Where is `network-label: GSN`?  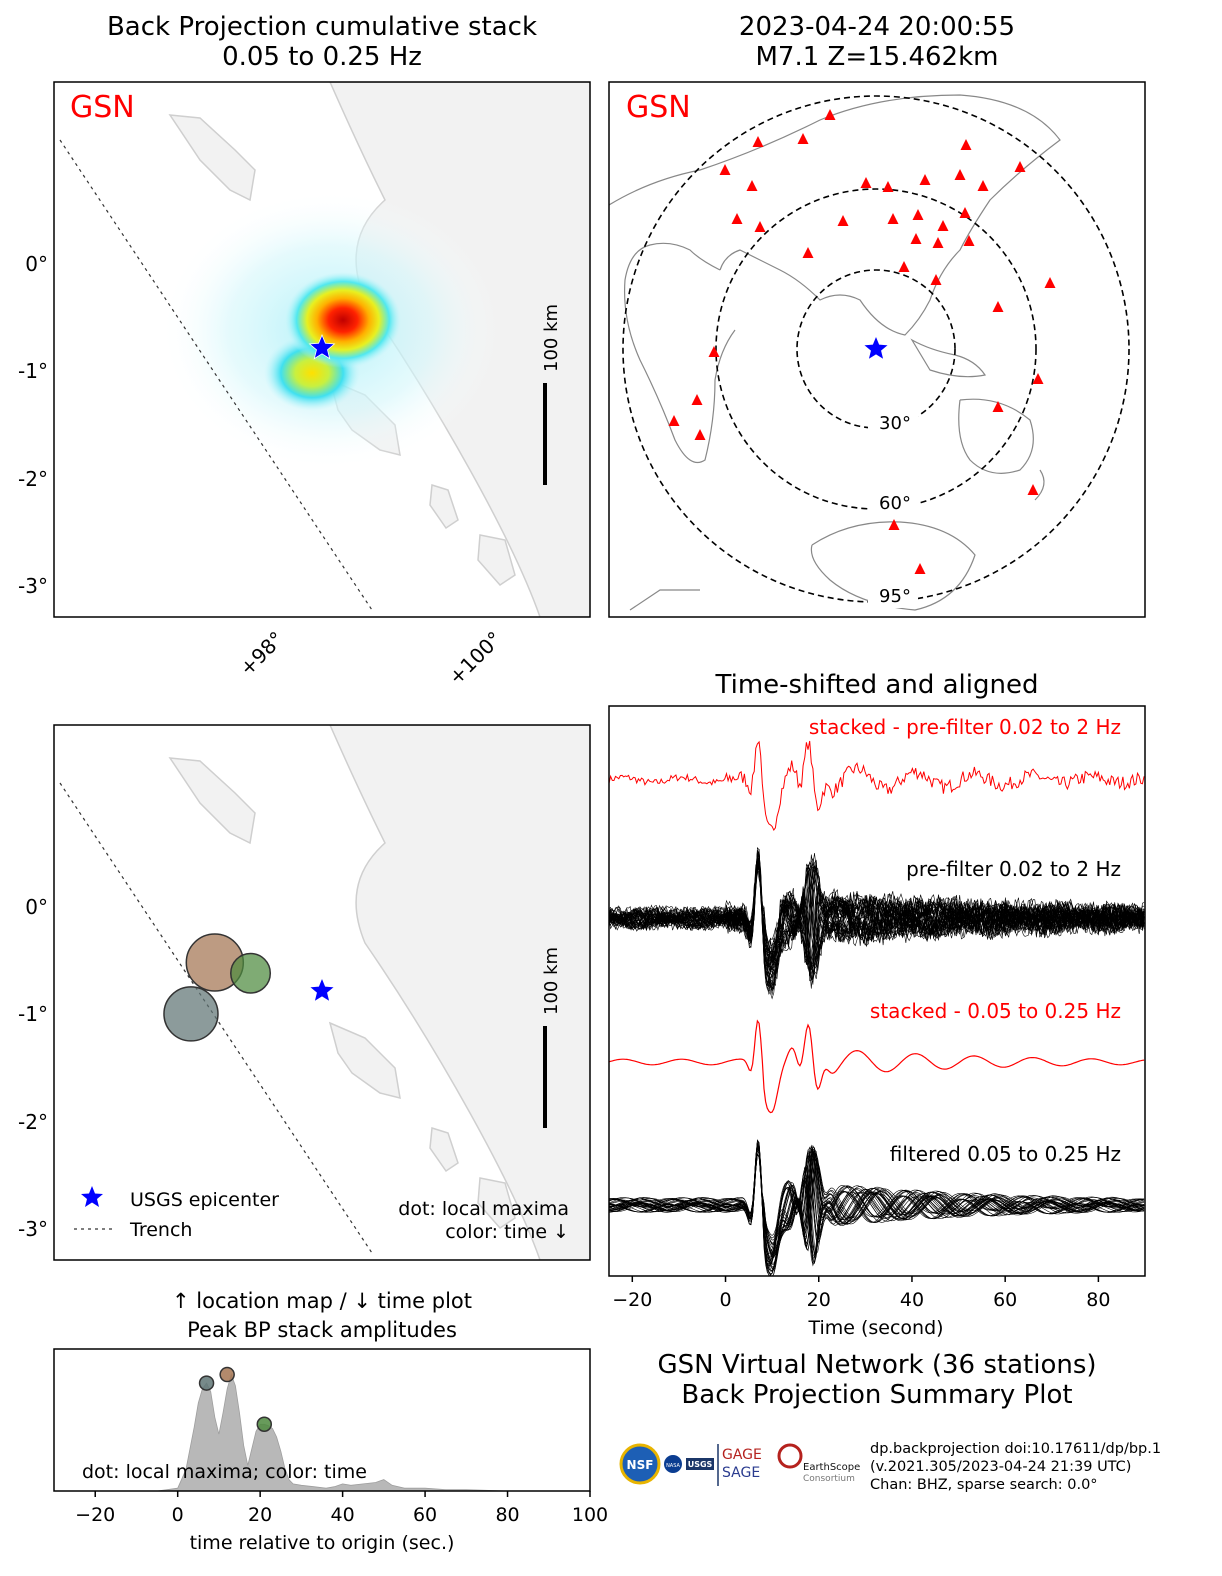
network-label: GSN is located at coordinates (102, 107).